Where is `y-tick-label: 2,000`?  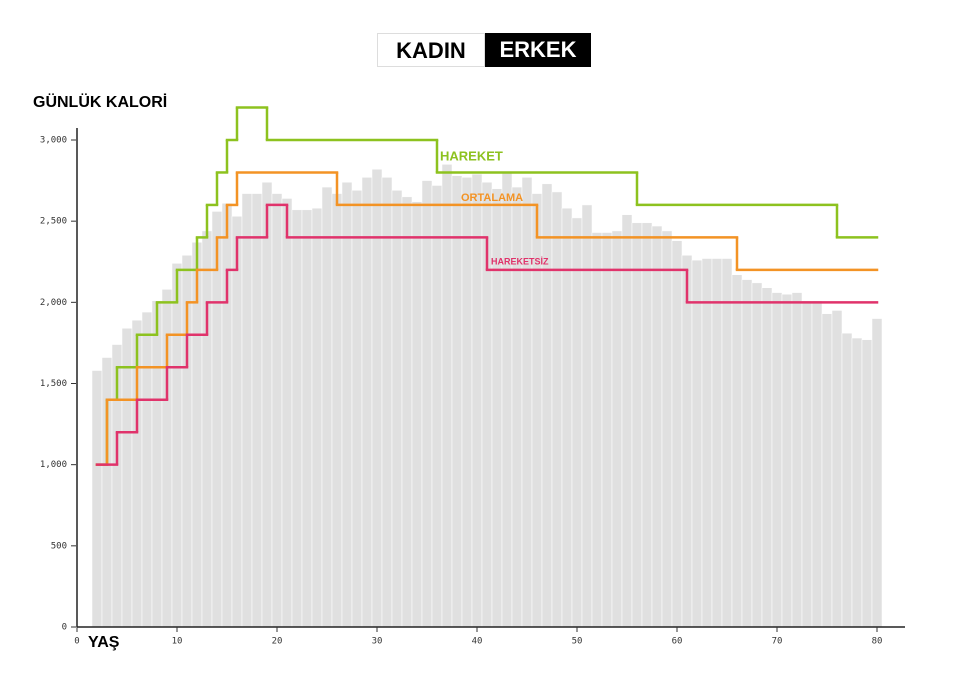
y-tick-label: 2,000 is located at coordinates (53, 303).